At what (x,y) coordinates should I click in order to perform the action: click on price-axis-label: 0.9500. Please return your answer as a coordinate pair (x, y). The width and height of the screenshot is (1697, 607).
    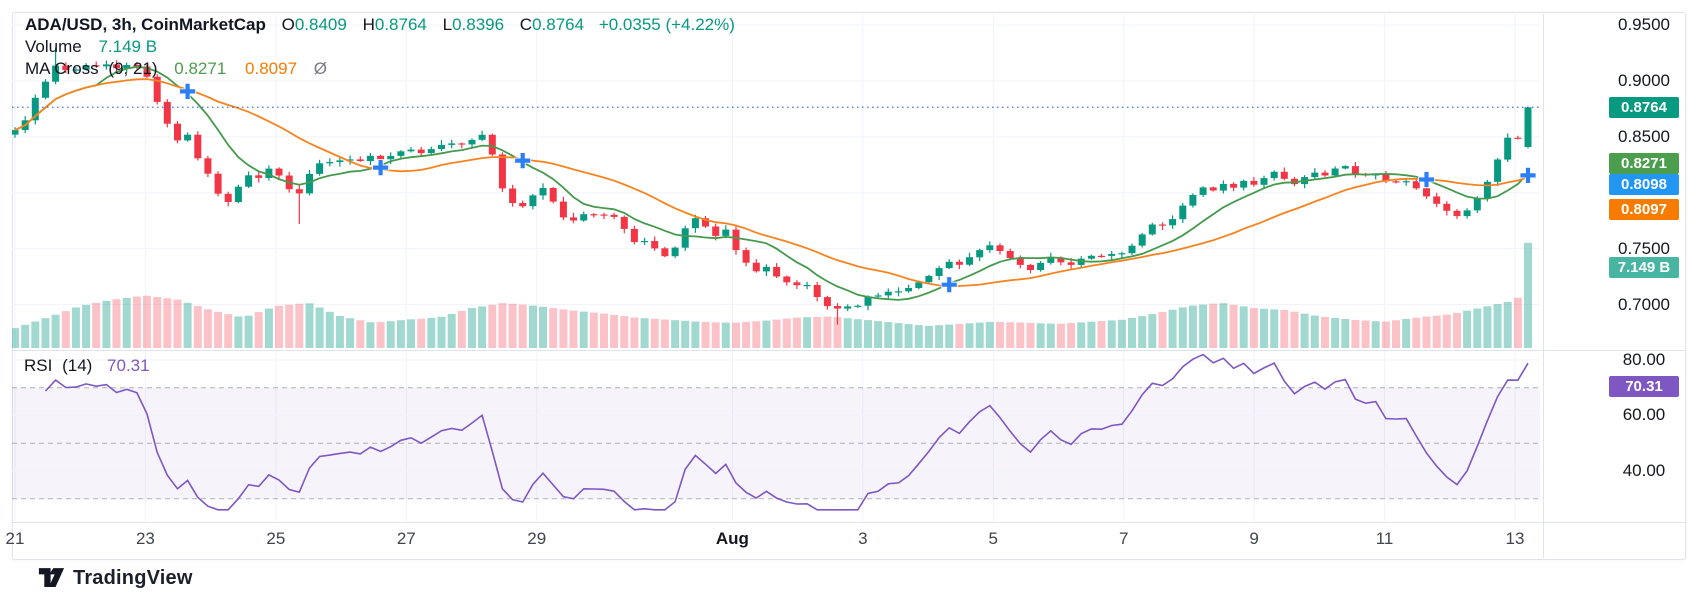
    Looking at the image, I should click on (1644, 24).